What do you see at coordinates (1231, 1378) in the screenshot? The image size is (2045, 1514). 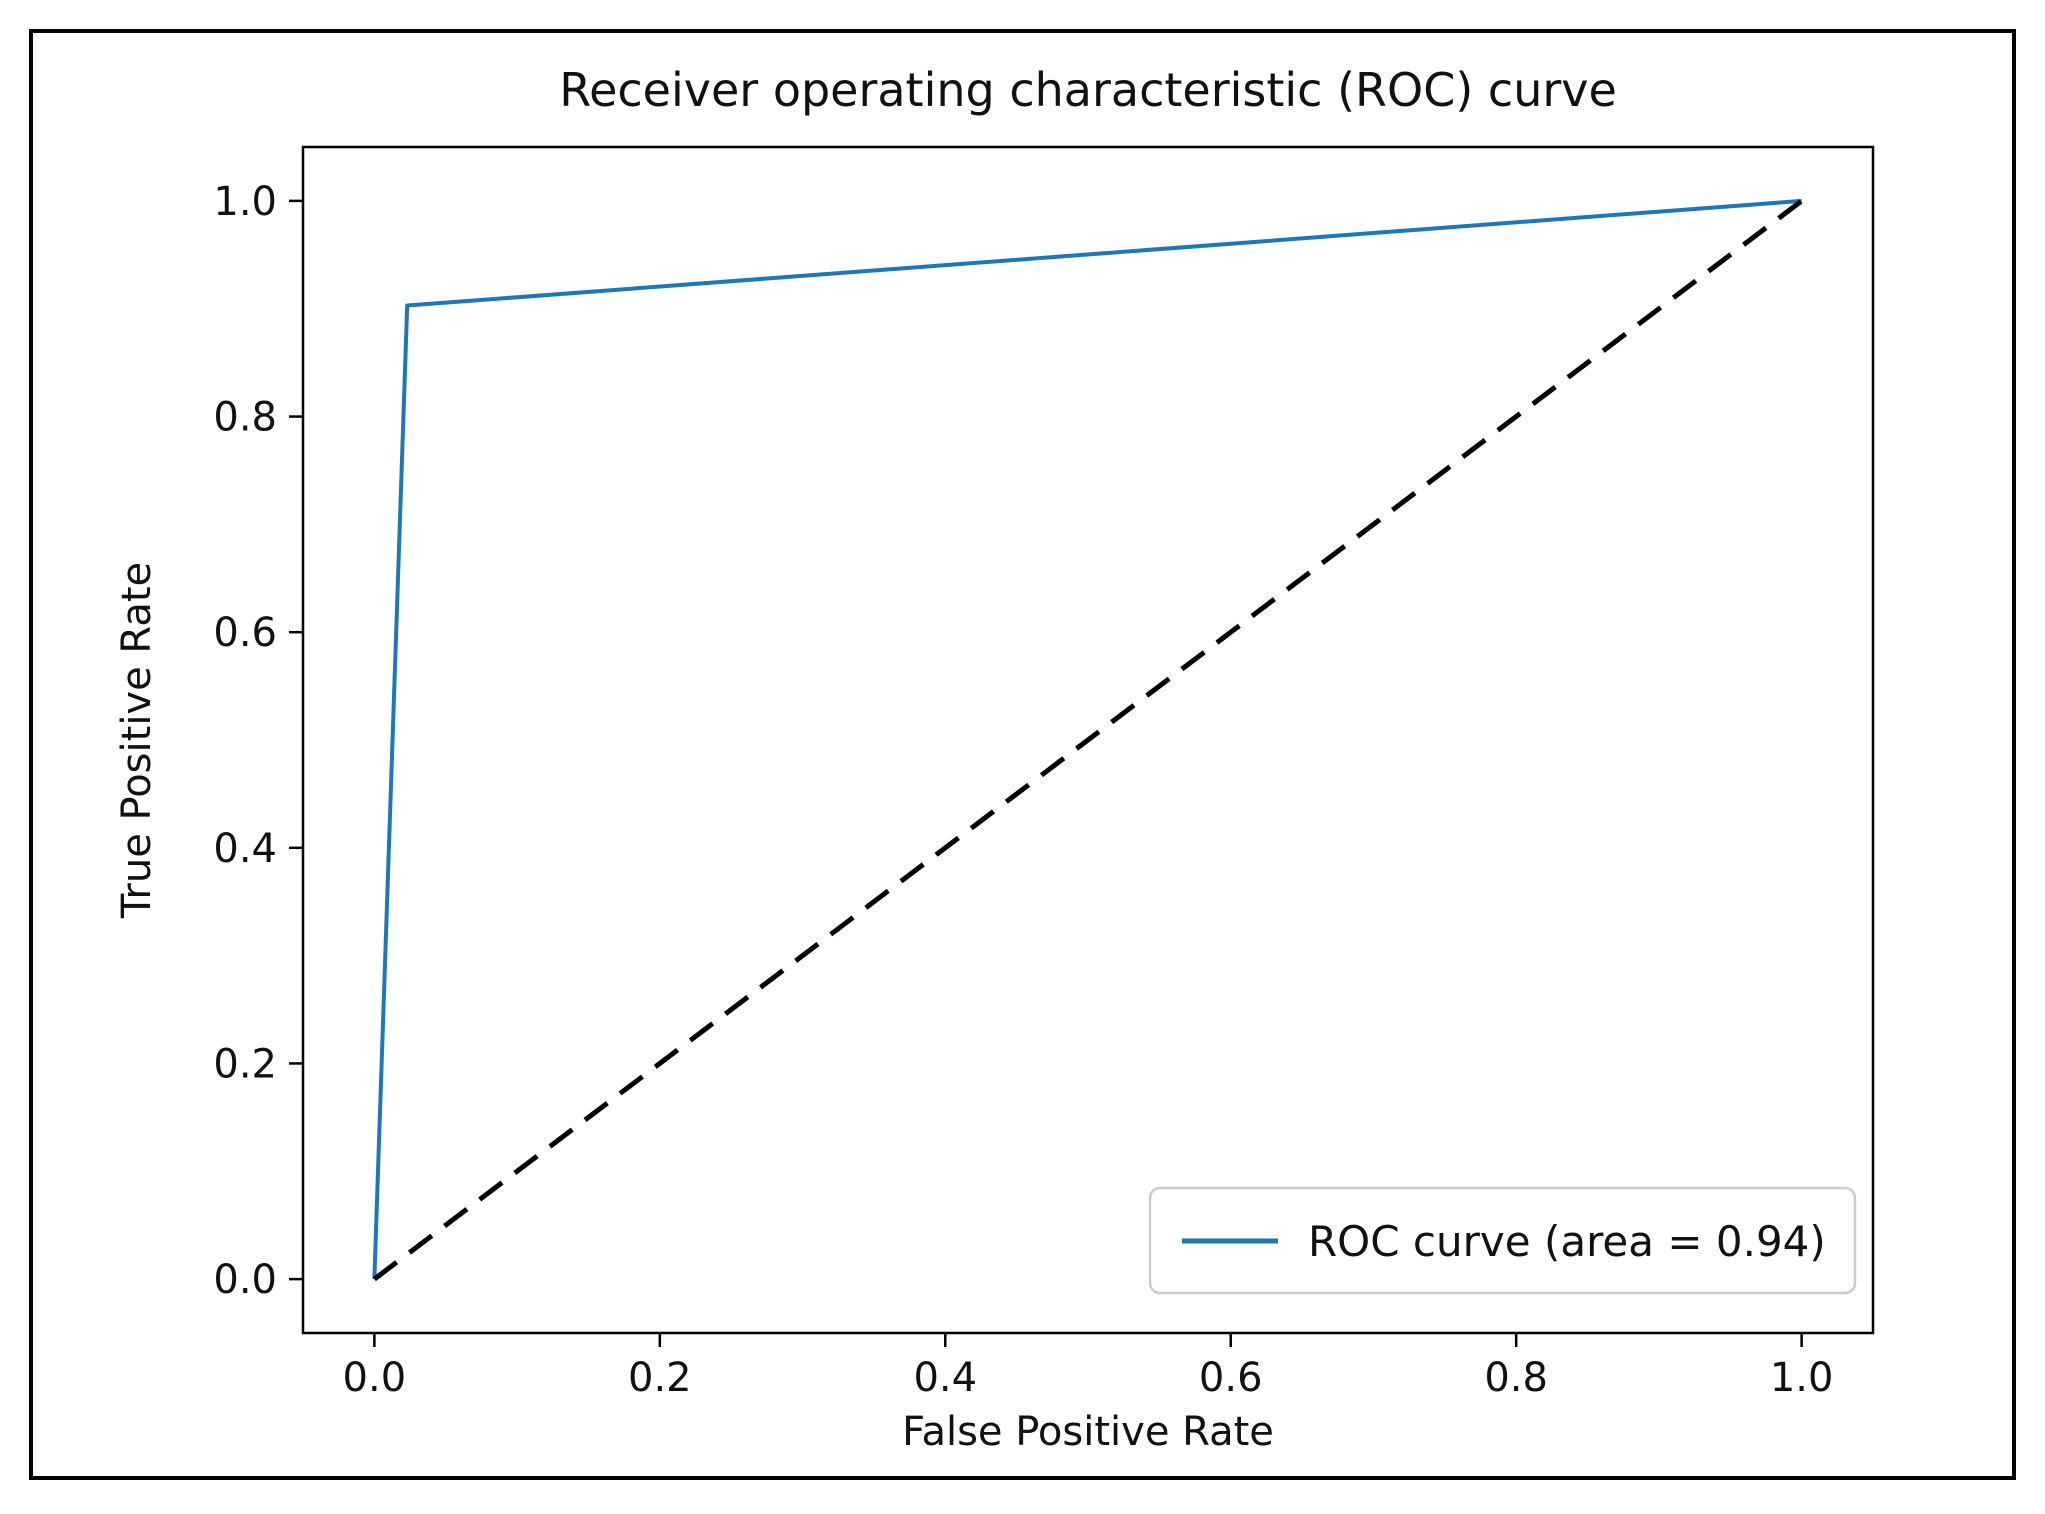 I see `x-tick-label: 0.6` at bounding box center [1231, 1378].